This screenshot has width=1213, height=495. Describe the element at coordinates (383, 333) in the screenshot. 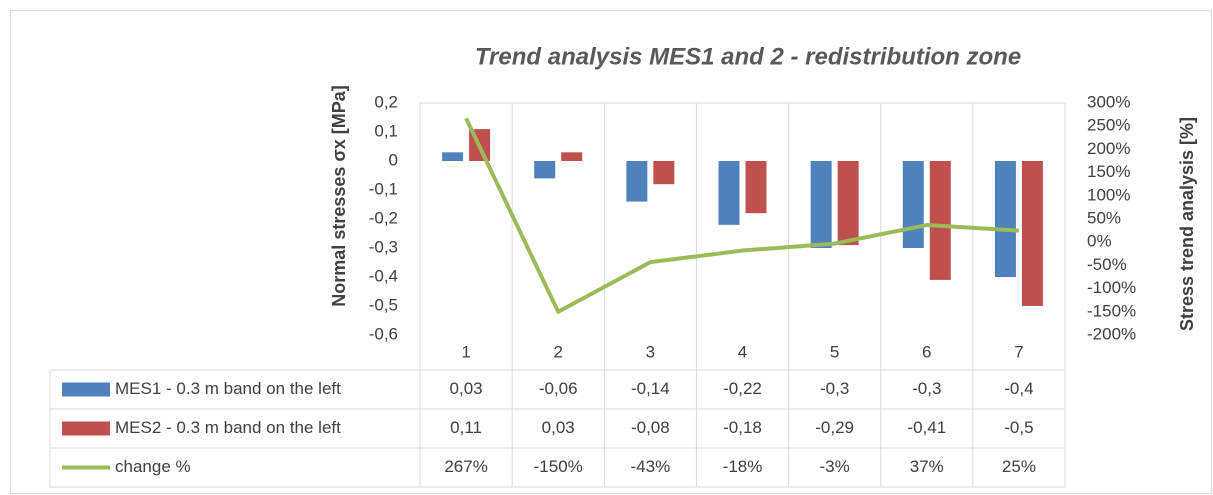

I see `y-tick-label: -0,6` at that location.